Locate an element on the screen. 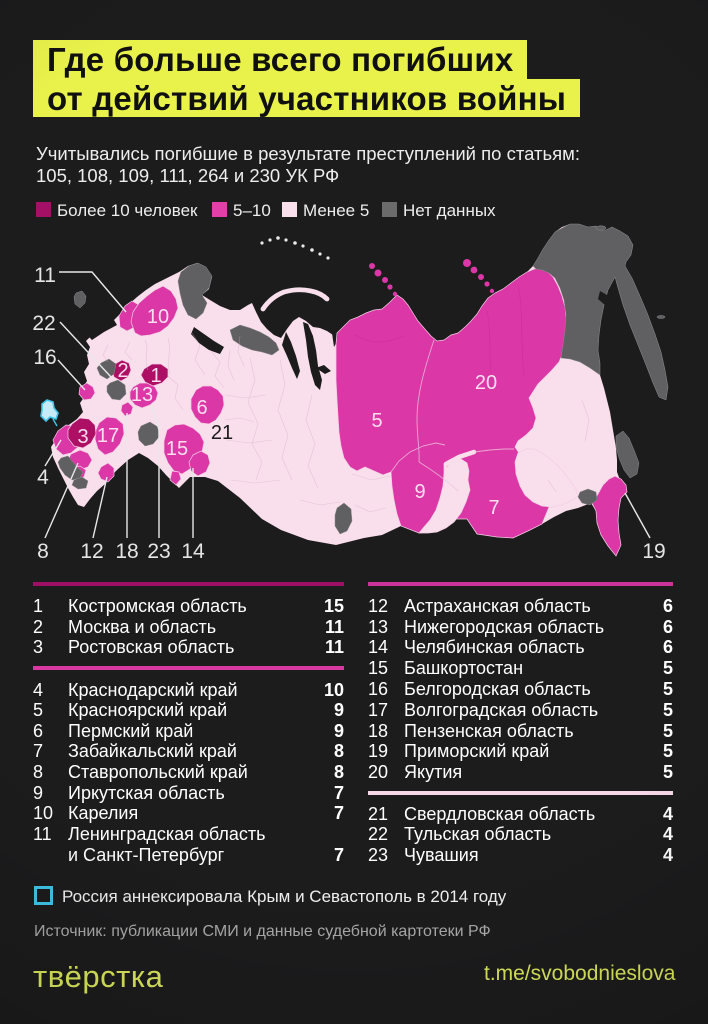 The height and width of the screenshot is (1024, 708). svg-text: 14 is located at coordinates (193, 551).